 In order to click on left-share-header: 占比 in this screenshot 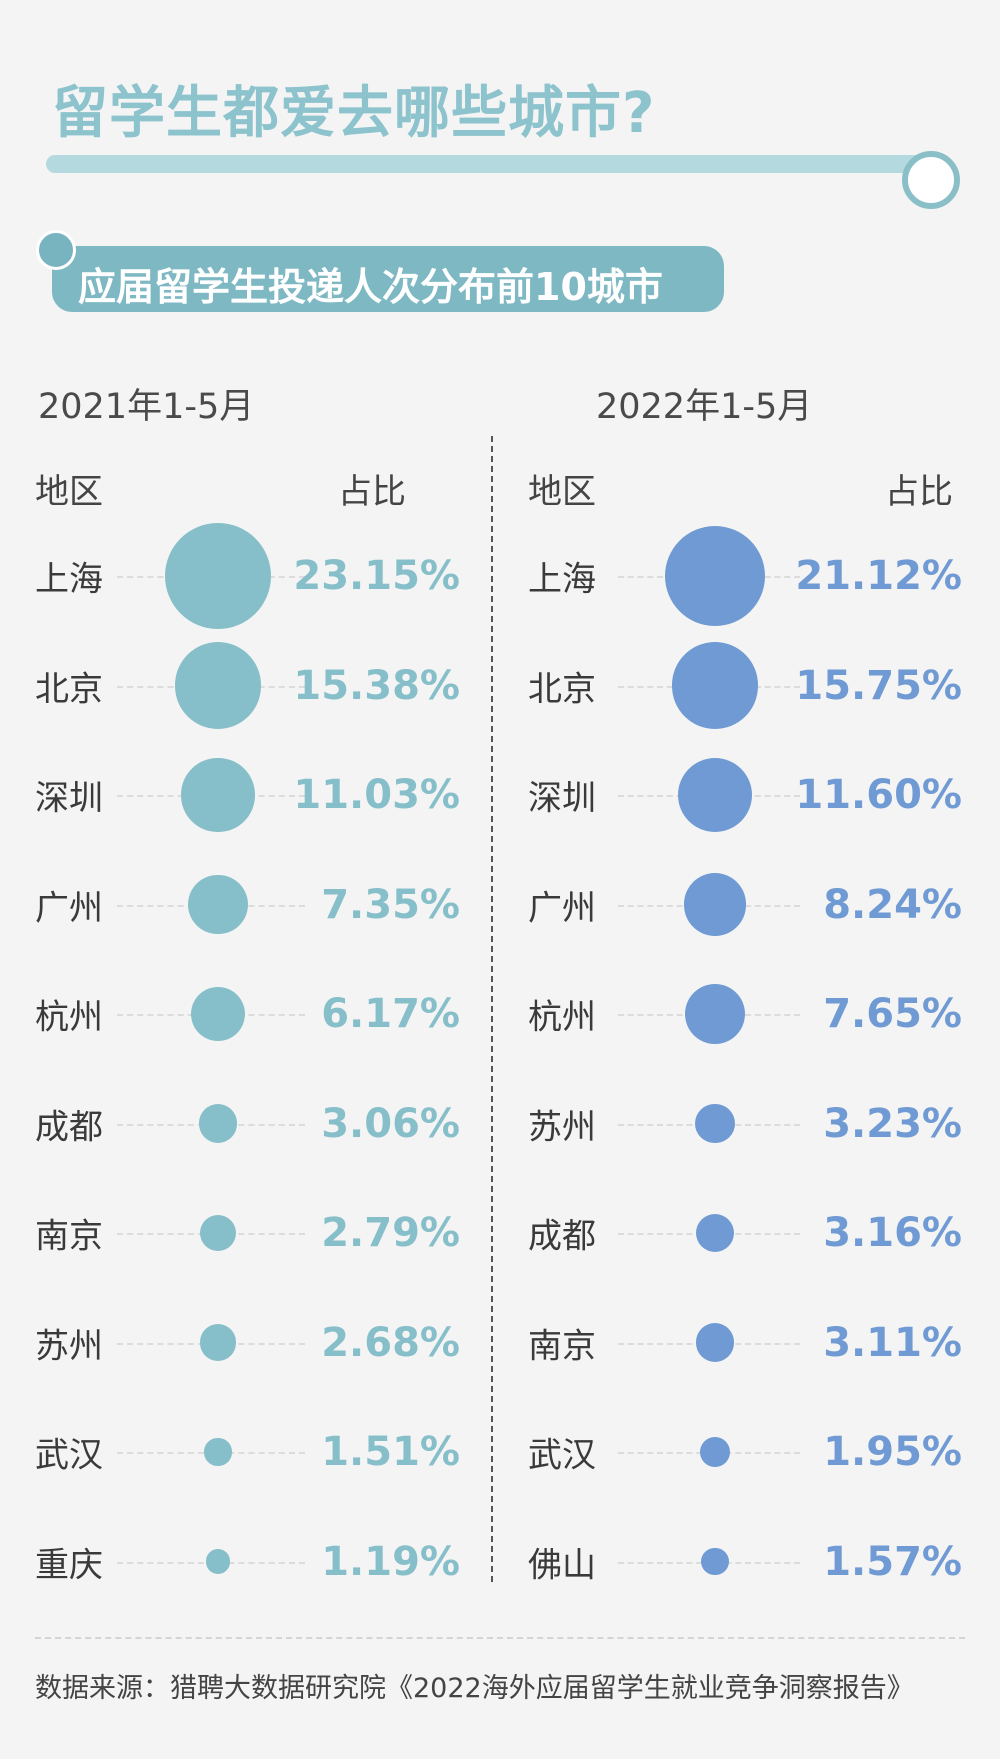, I will do `click(372, 492)`.